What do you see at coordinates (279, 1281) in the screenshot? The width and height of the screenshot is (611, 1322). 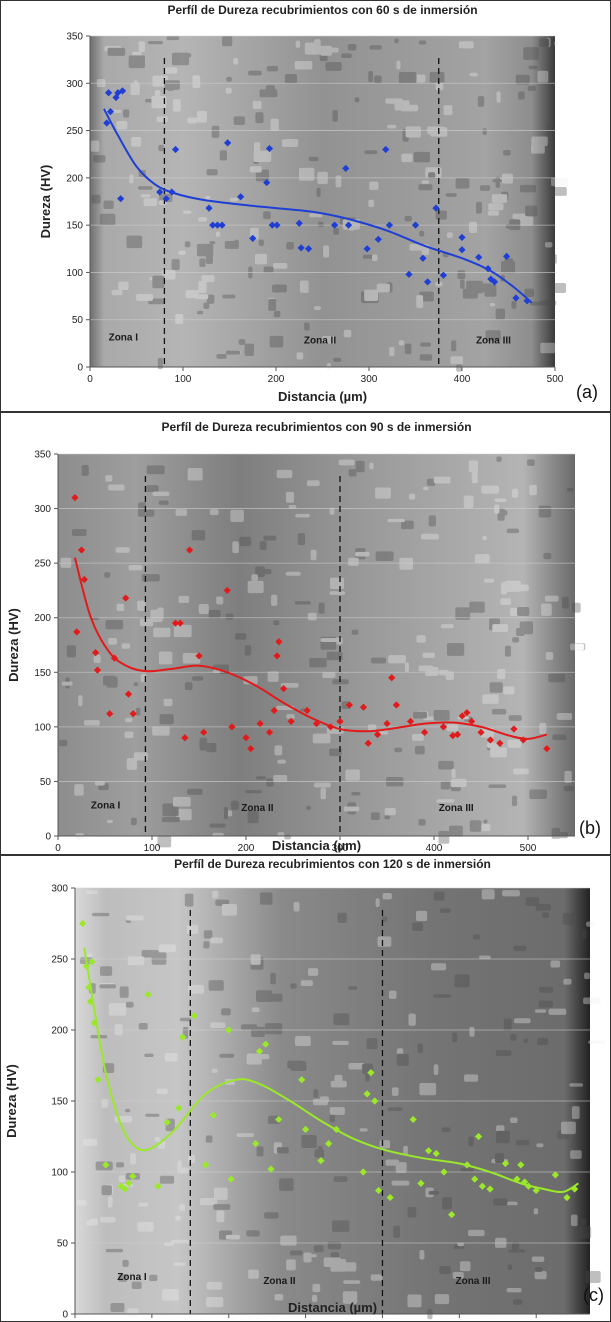 I see `zone-label: Zona II` at bounding box center [279, 1281].